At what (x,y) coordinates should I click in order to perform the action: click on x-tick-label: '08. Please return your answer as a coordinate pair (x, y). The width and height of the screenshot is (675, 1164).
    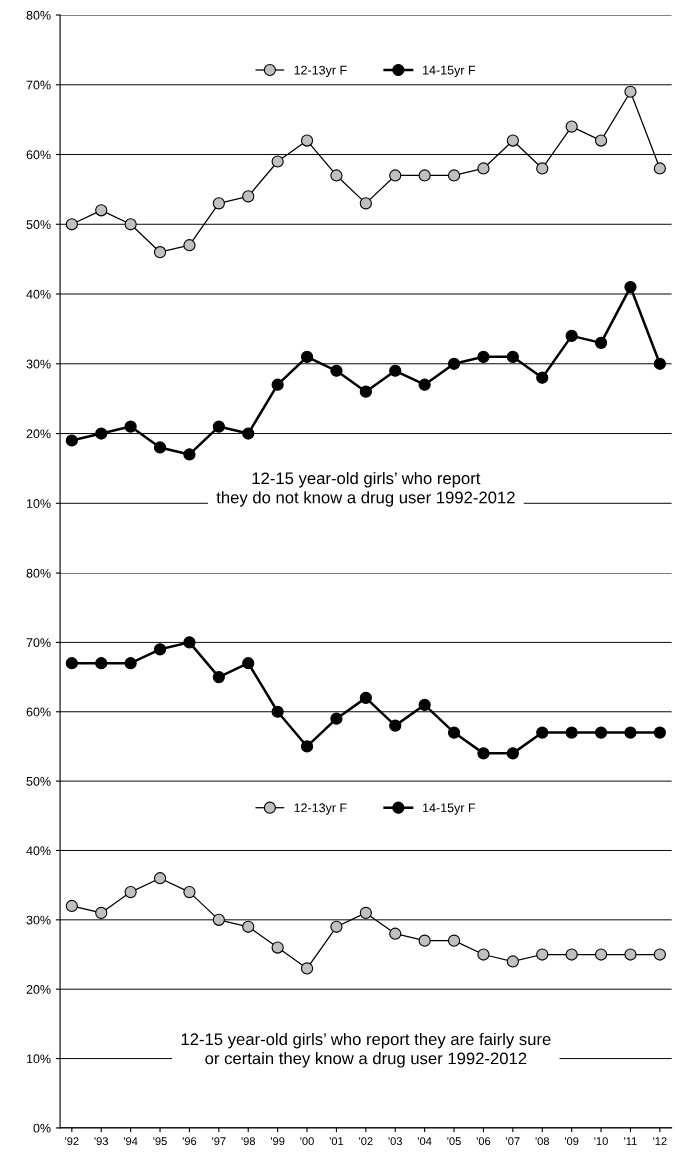
    Looking at the image, I should click on (542, 1141).